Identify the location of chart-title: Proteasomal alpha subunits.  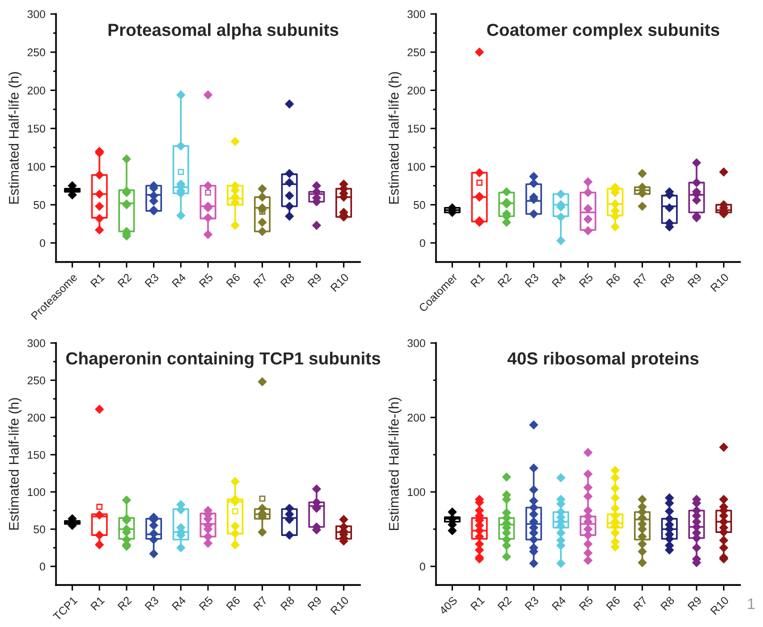
(223, 31).